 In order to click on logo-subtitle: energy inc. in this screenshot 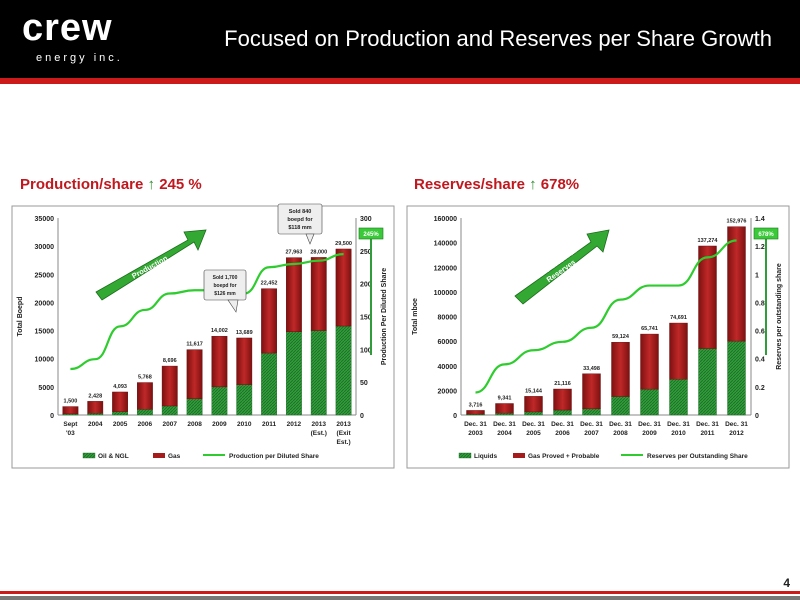, I will do `click(79, 58)`.